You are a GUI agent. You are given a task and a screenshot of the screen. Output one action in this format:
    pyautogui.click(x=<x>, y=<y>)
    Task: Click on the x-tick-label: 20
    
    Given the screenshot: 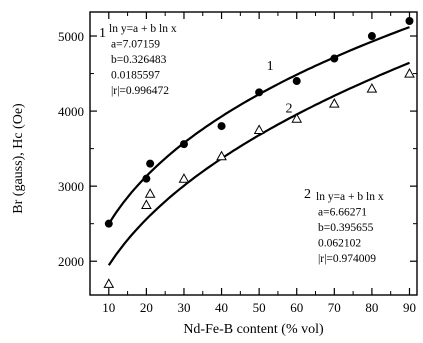 What is the action you would take?
    pyautogui.click(x=146, y=307)
    